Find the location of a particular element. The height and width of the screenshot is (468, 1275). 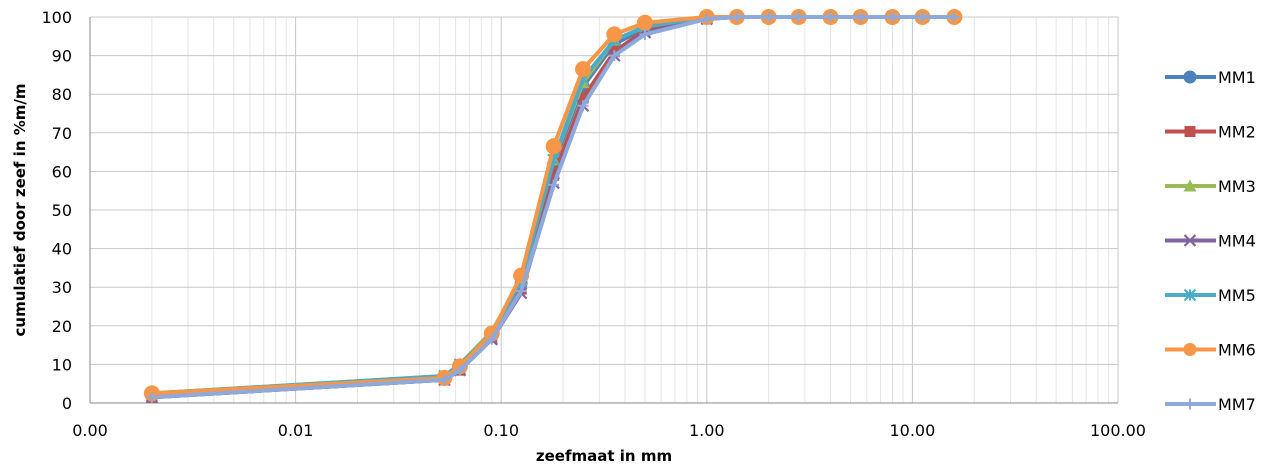

y-tick-label: 100 is located at coordinates (56, 17).